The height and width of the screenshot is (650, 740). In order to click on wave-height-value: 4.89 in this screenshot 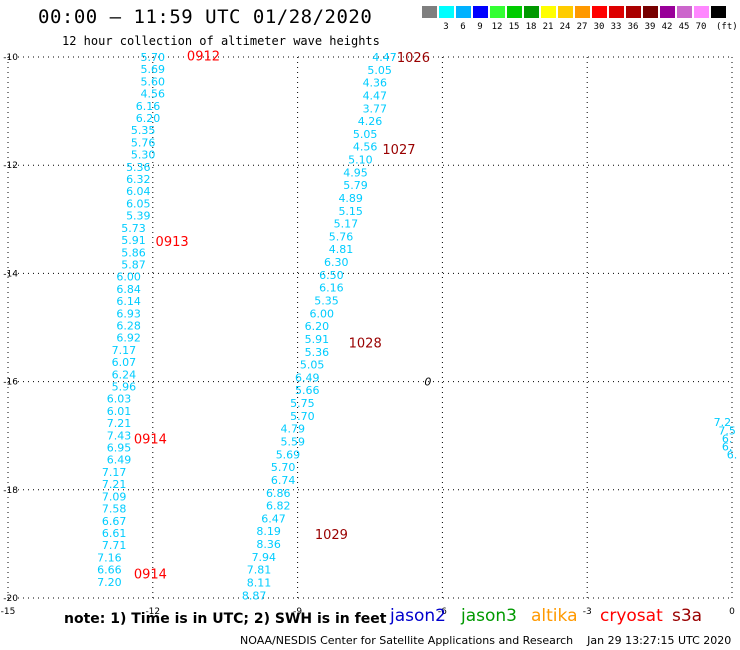, I will do `click(350, 198)`.